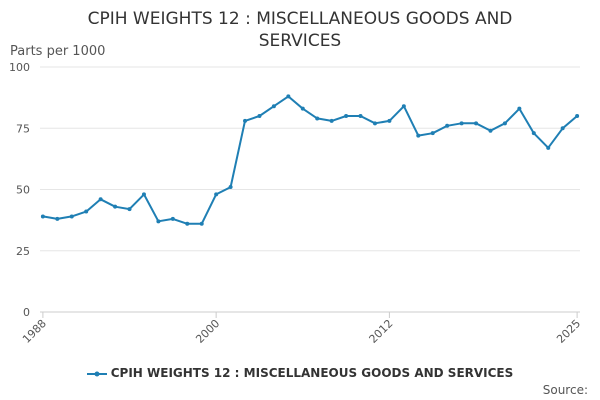 The width and height of the screenshot is (600, 400). What do you see at coordinates (158, 221) in the screenshot?
I see `data-point-1996` at bounding box center [158, 221].